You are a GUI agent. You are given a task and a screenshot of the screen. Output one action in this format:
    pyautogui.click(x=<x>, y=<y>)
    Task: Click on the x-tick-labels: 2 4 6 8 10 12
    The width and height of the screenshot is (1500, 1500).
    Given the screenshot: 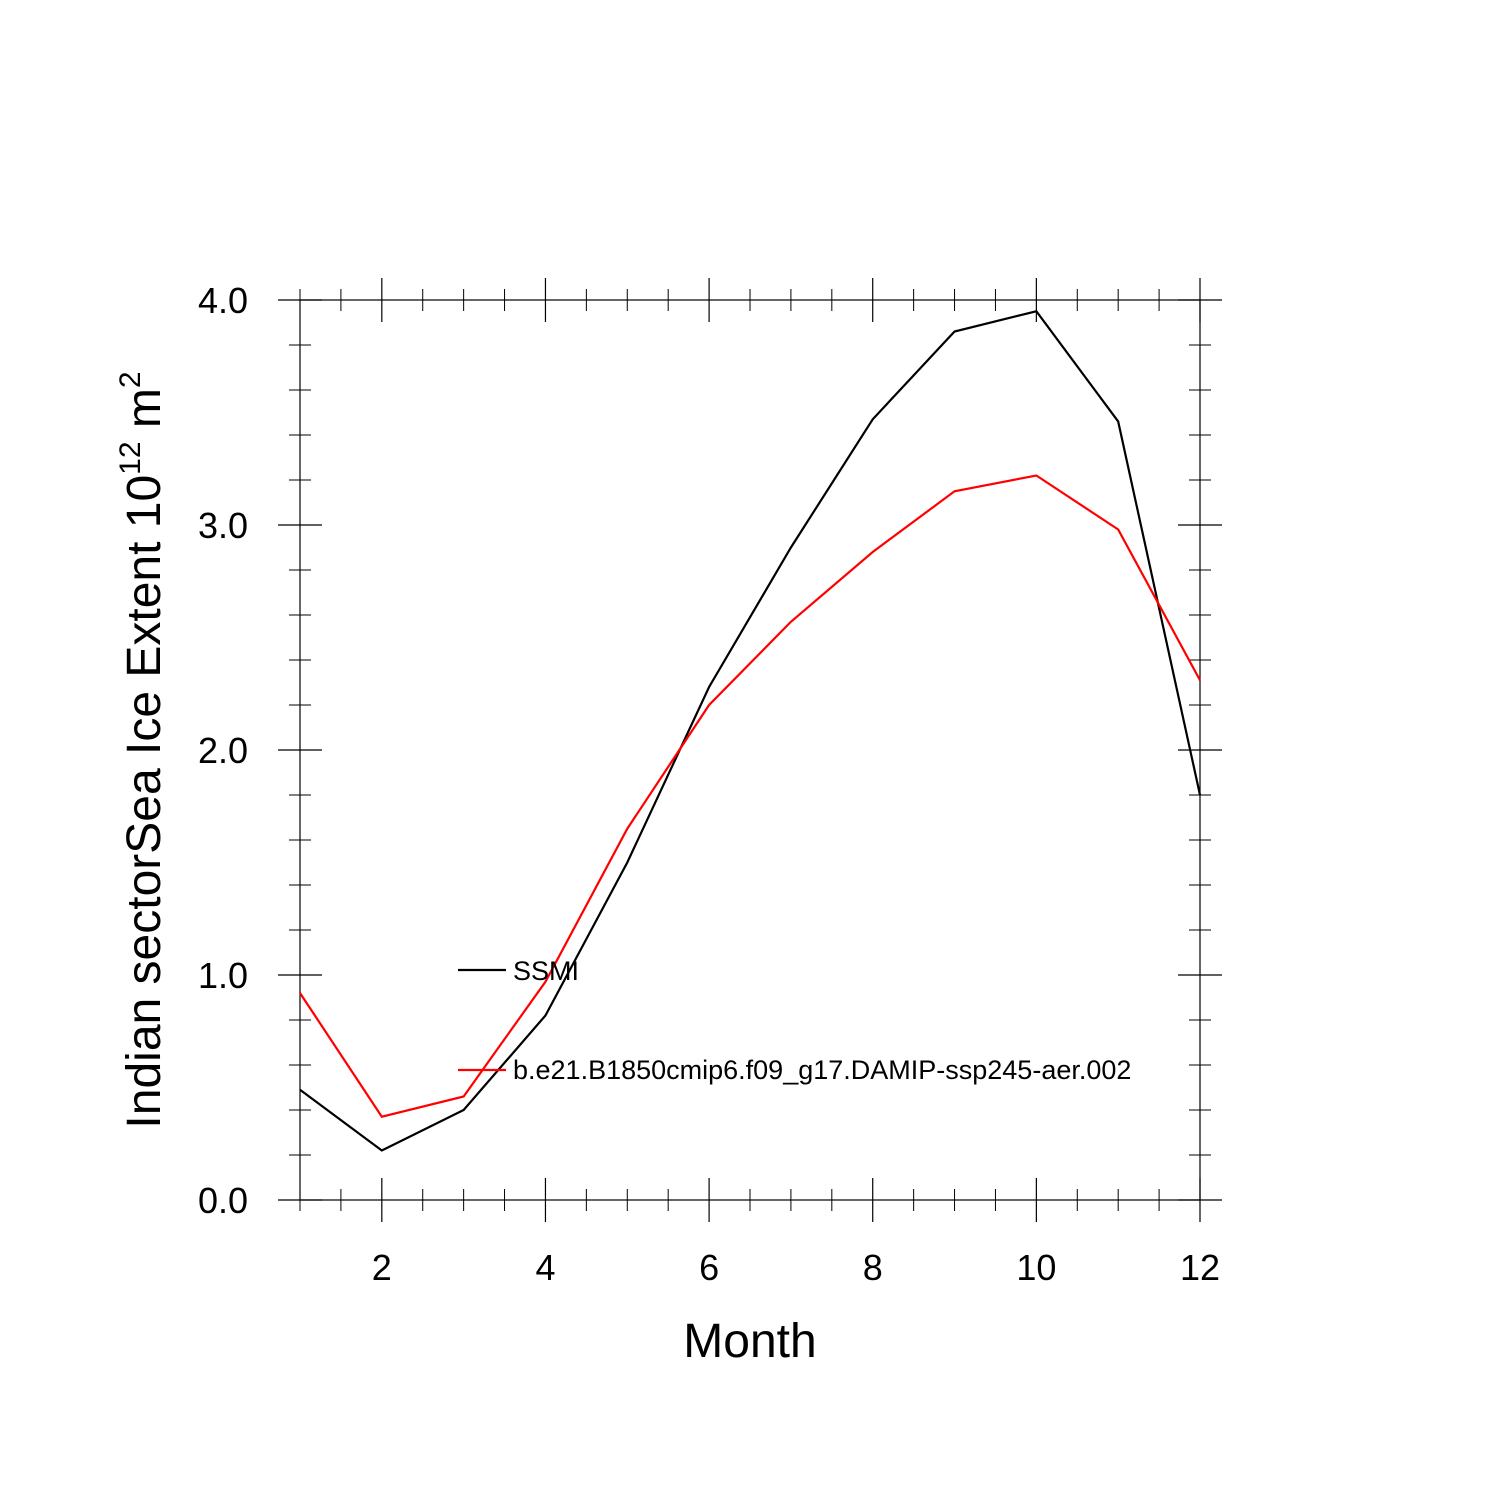 What is the action you would take?
    pyautogui.click(x=796, y=1267)
    